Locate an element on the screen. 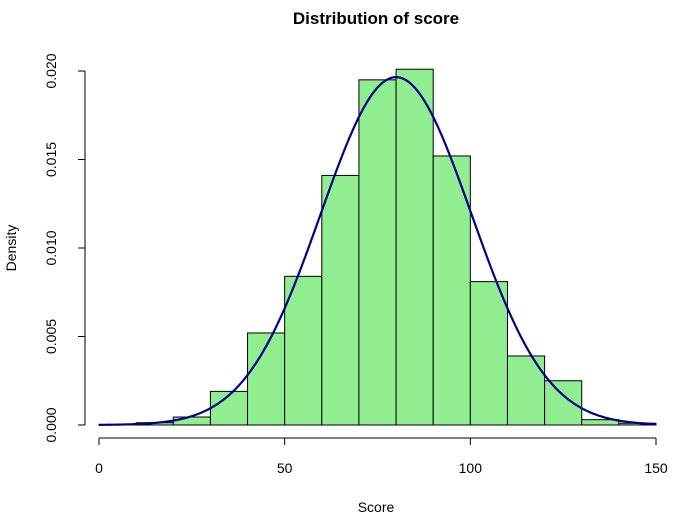  y-tick-label-2: 0.010 is located at coordinates (51, 247).